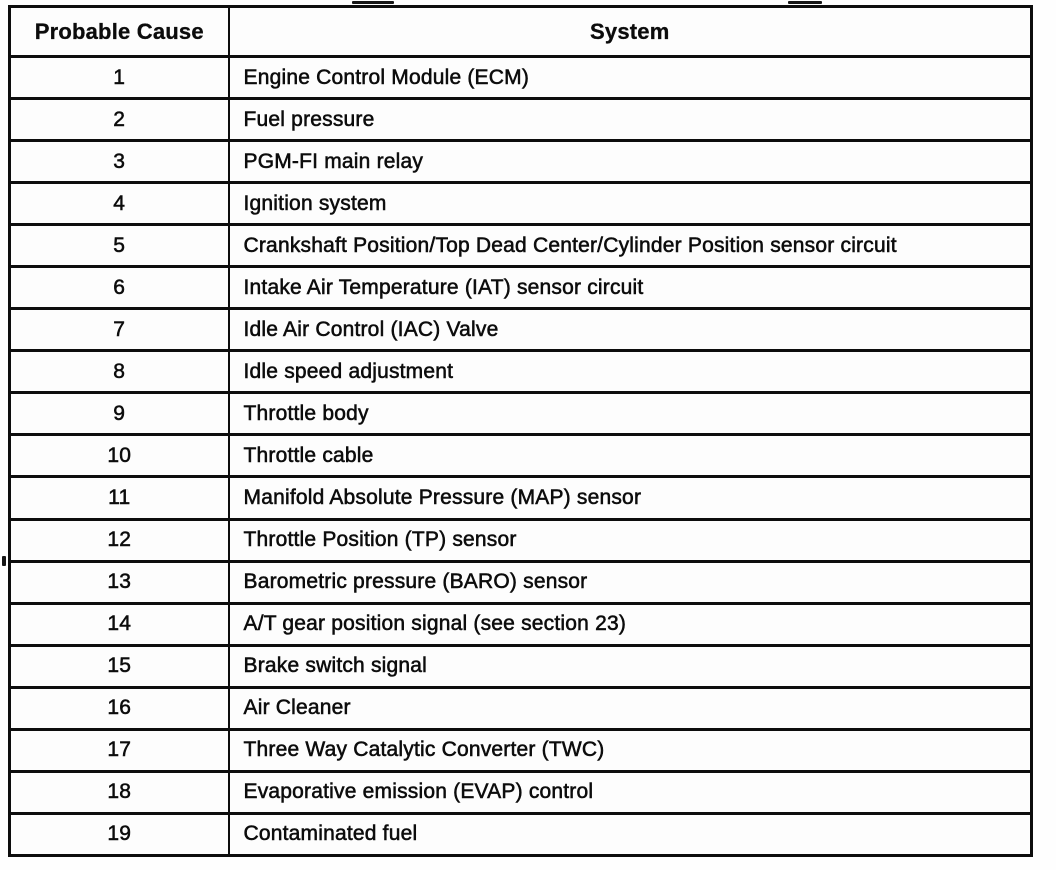  What do you see at coordinates (630, 204) in the screenshot?
I see `system-name: Ignition system` at bounding box center [630, 204].